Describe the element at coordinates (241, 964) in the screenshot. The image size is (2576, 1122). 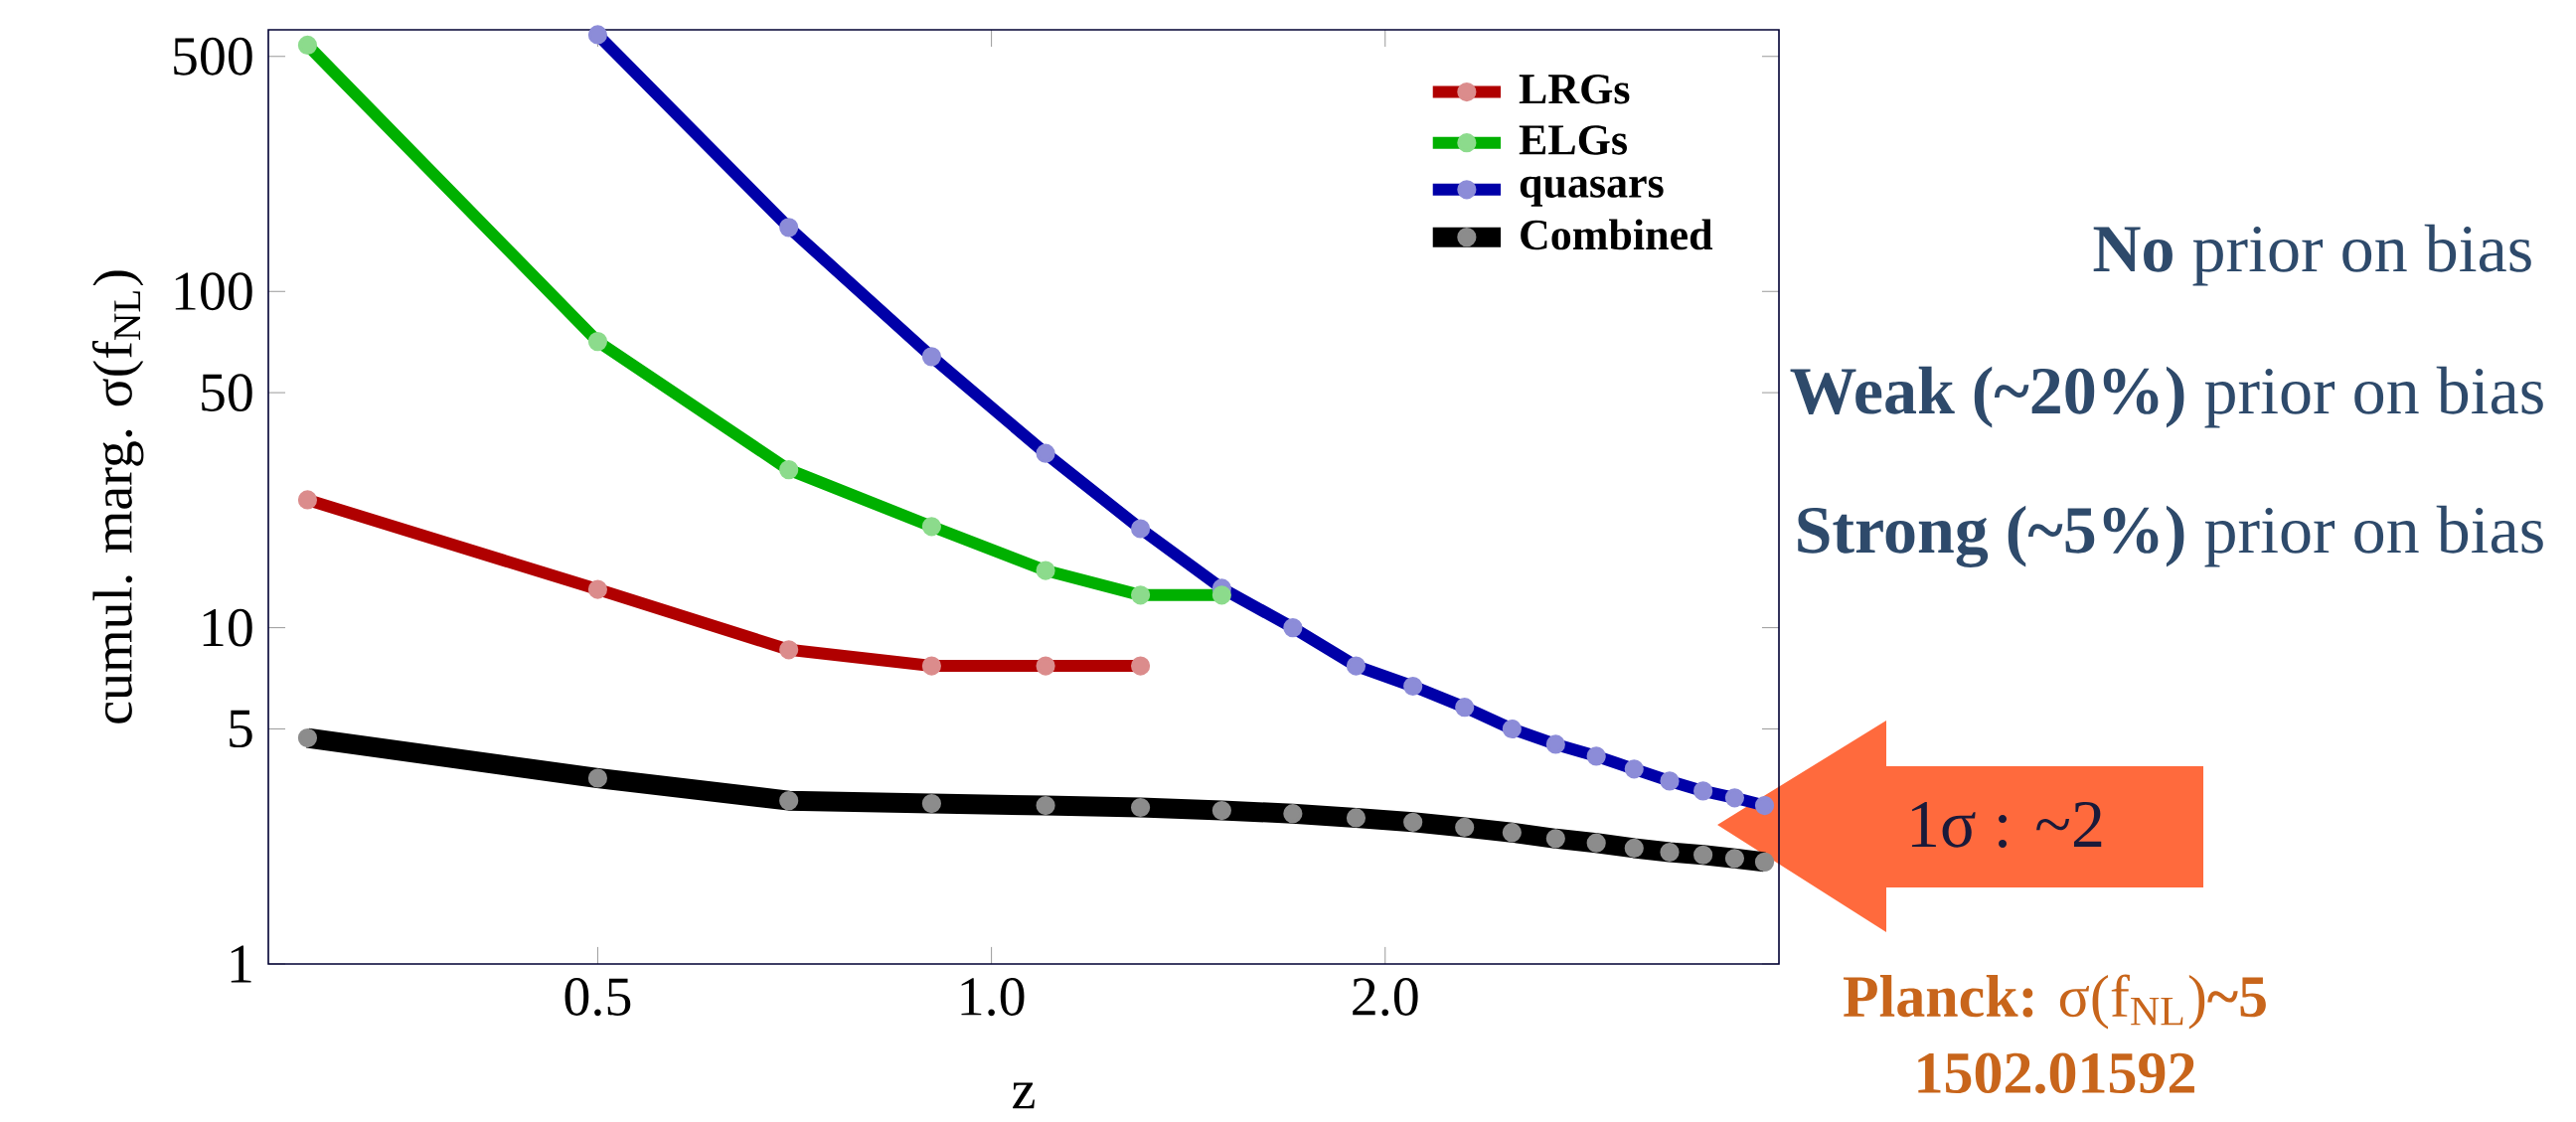
I see `y-tick-label: 1` at that location.